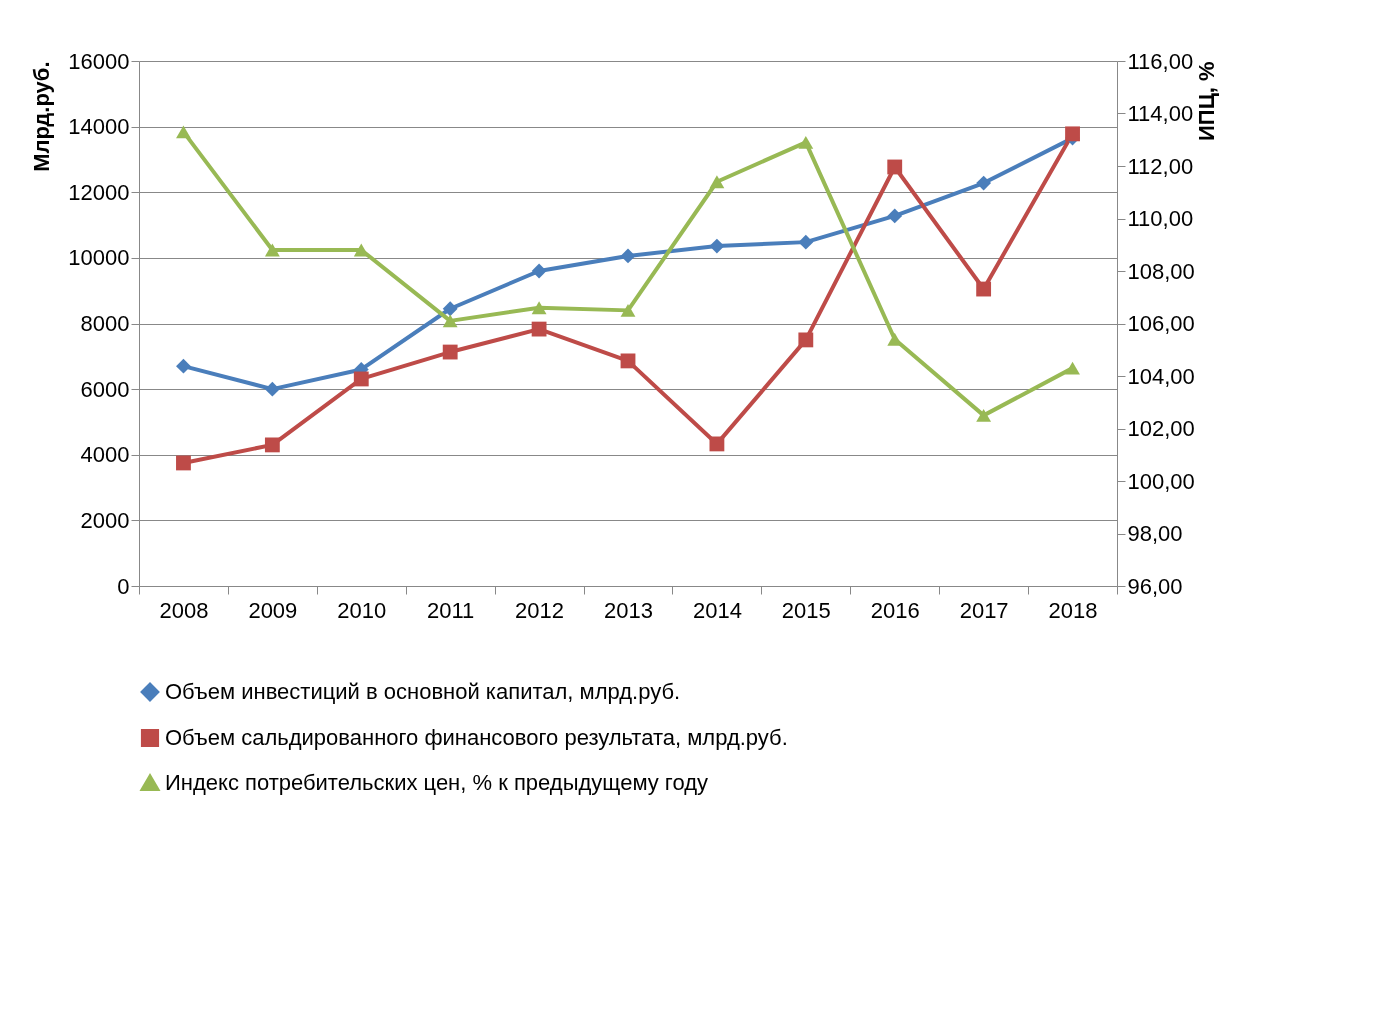 This screenshot has height=1026, width=1391. I want to click on y2-tick-label: 116,00, so click(1160, 61).